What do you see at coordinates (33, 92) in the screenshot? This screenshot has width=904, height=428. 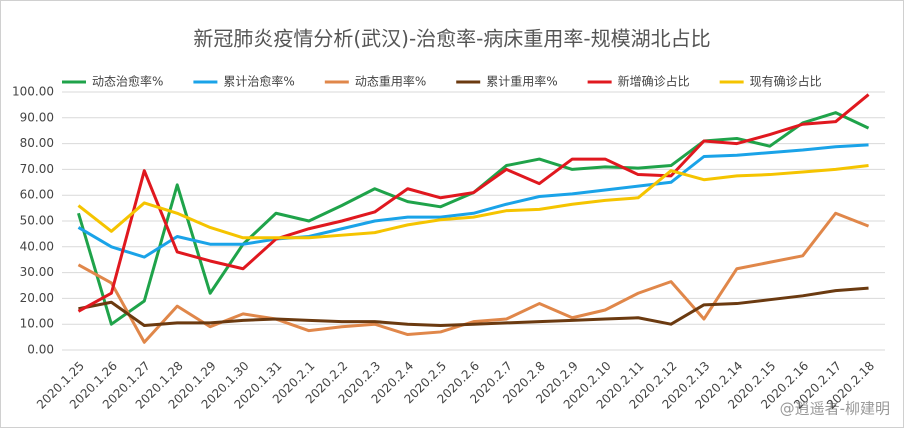 I see `y-tick-label: 100.00` at bounding box center [33, 92].